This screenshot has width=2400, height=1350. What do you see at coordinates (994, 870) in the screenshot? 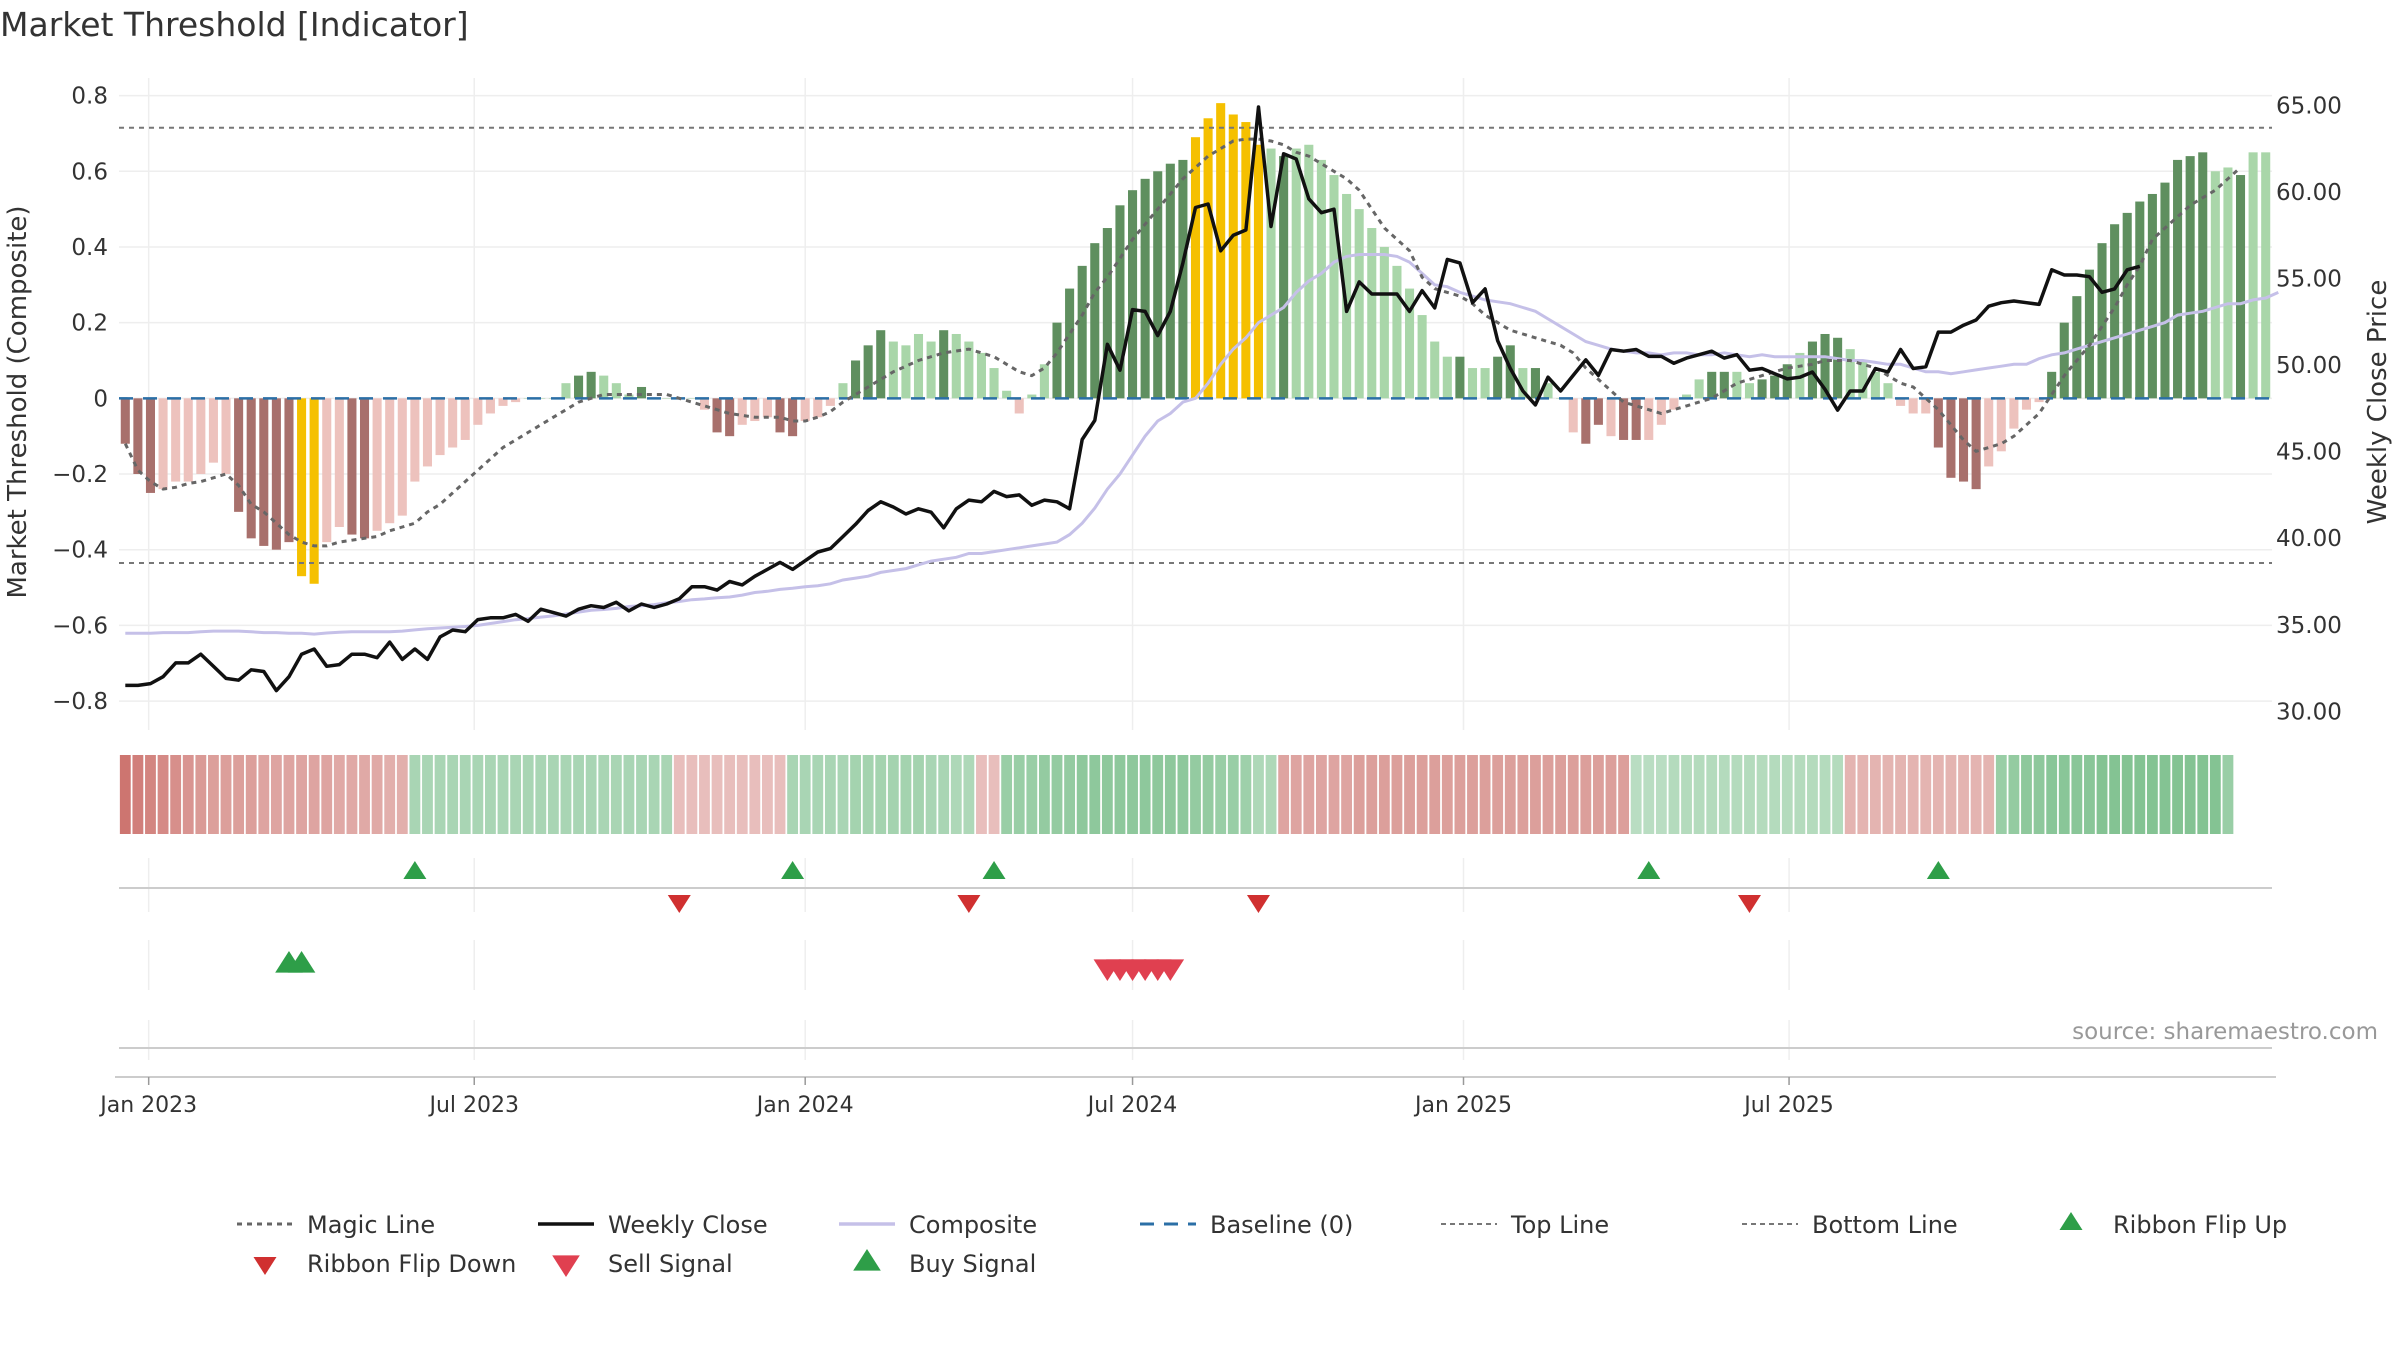
I see `ribbon-flip-up-marker` at bounding box center [994, 870].